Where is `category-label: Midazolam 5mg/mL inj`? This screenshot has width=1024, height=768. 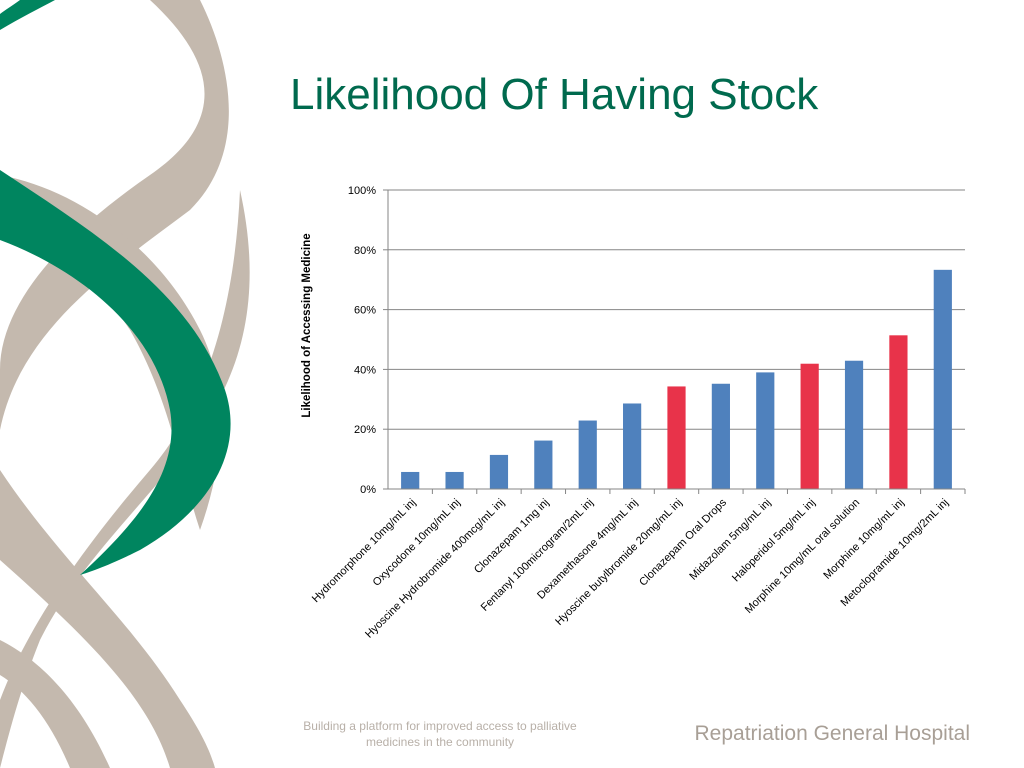 category-label: Midazolam 5mg/mL inj is located at coordinates (730, 540).